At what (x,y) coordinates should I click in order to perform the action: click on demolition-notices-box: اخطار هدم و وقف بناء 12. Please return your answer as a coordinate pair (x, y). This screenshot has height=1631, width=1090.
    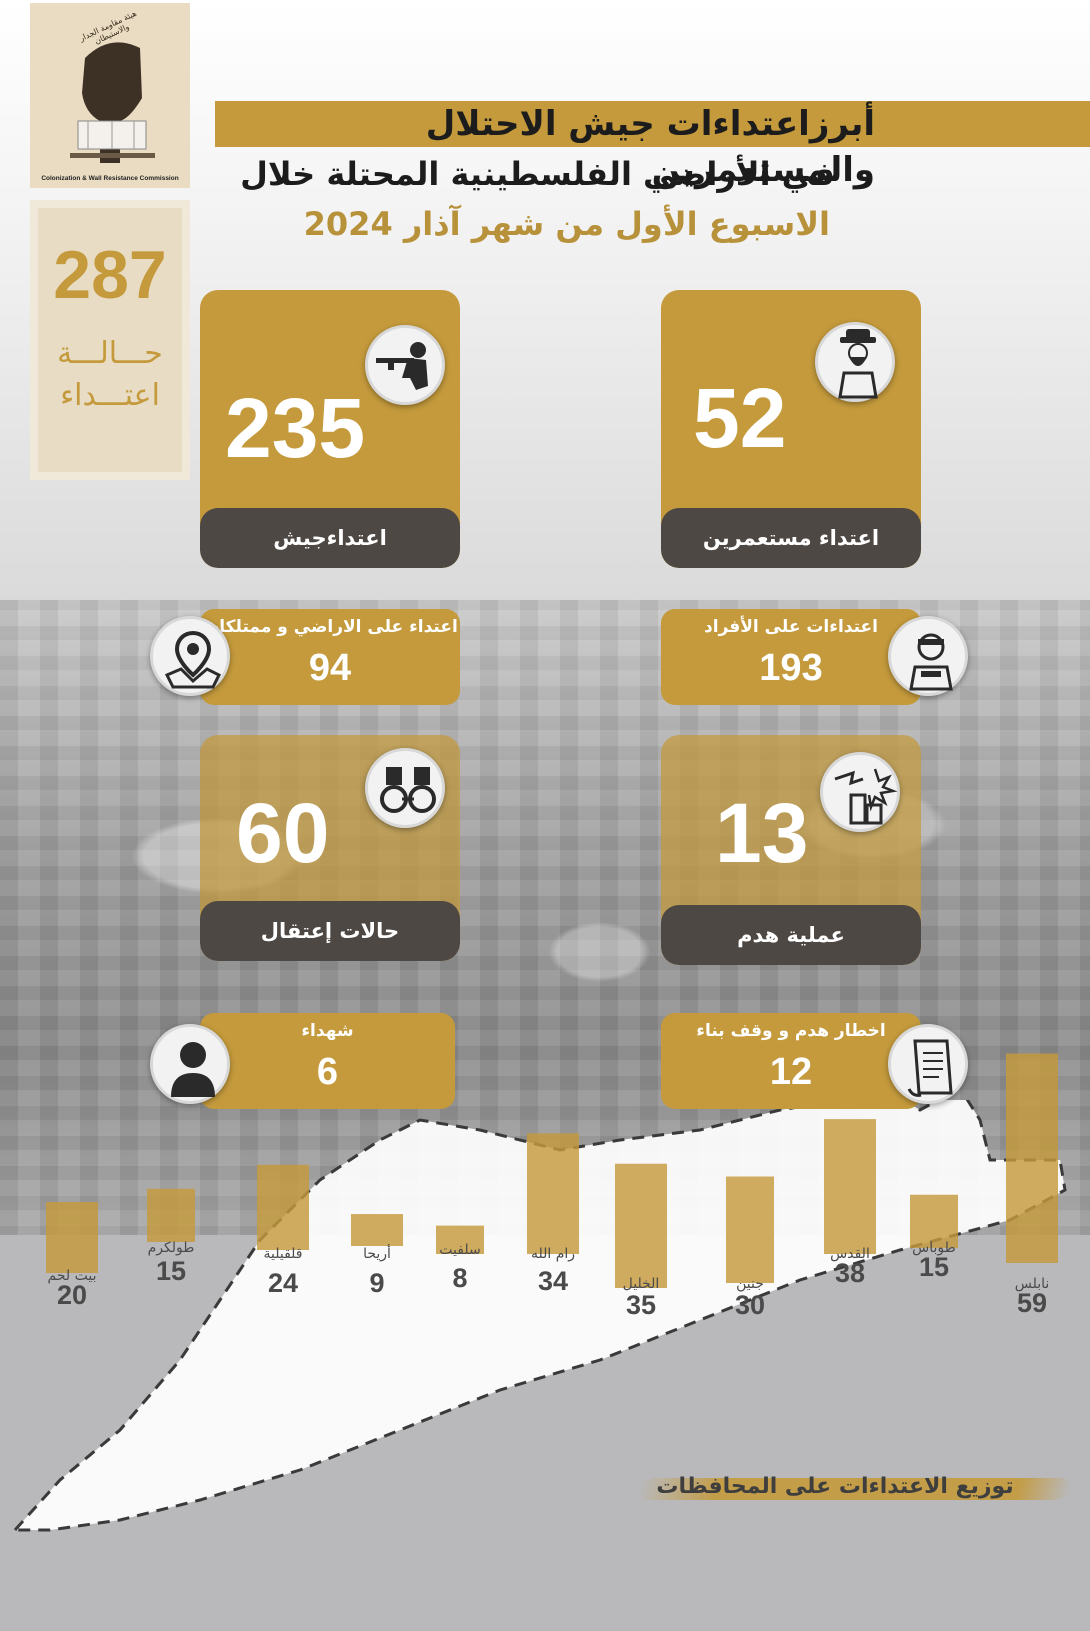
    Looking at the image, I should click on (791, 1061).